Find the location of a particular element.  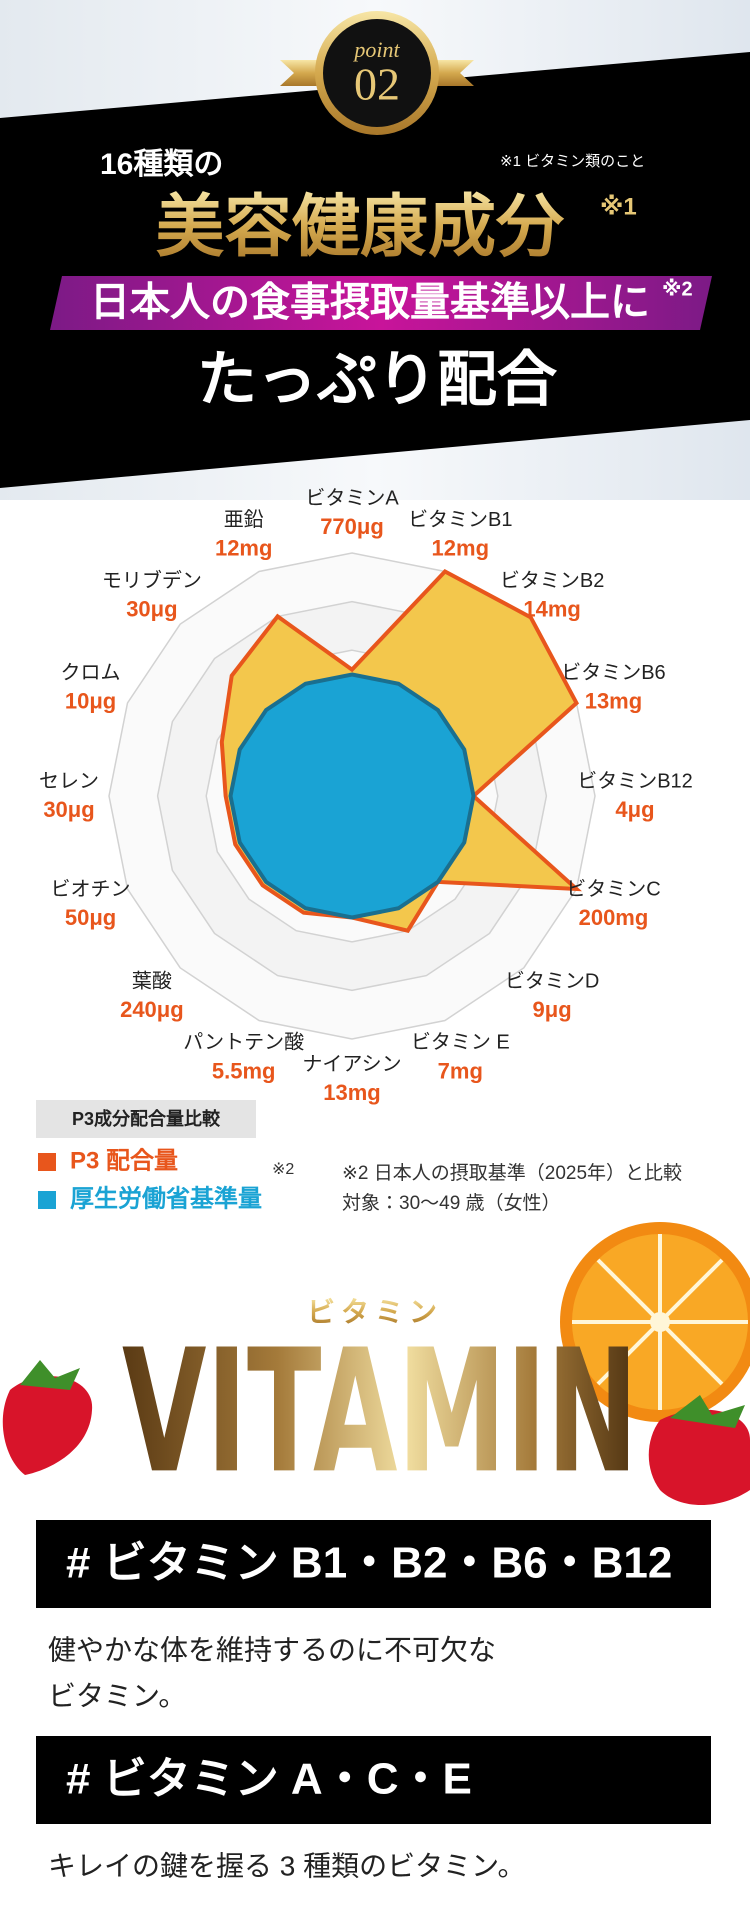

axis-label: ビタミン E is located at coordinates (460, 1042).